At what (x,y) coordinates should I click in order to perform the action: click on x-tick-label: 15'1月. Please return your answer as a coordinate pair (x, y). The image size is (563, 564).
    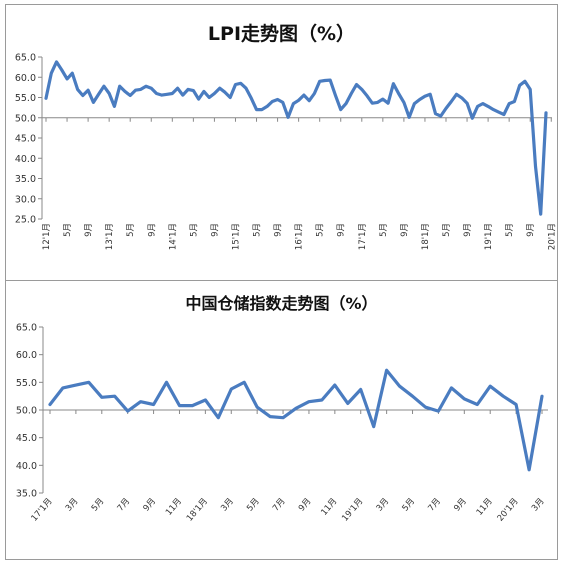
    Looking at the image, I should click on (236, 236).